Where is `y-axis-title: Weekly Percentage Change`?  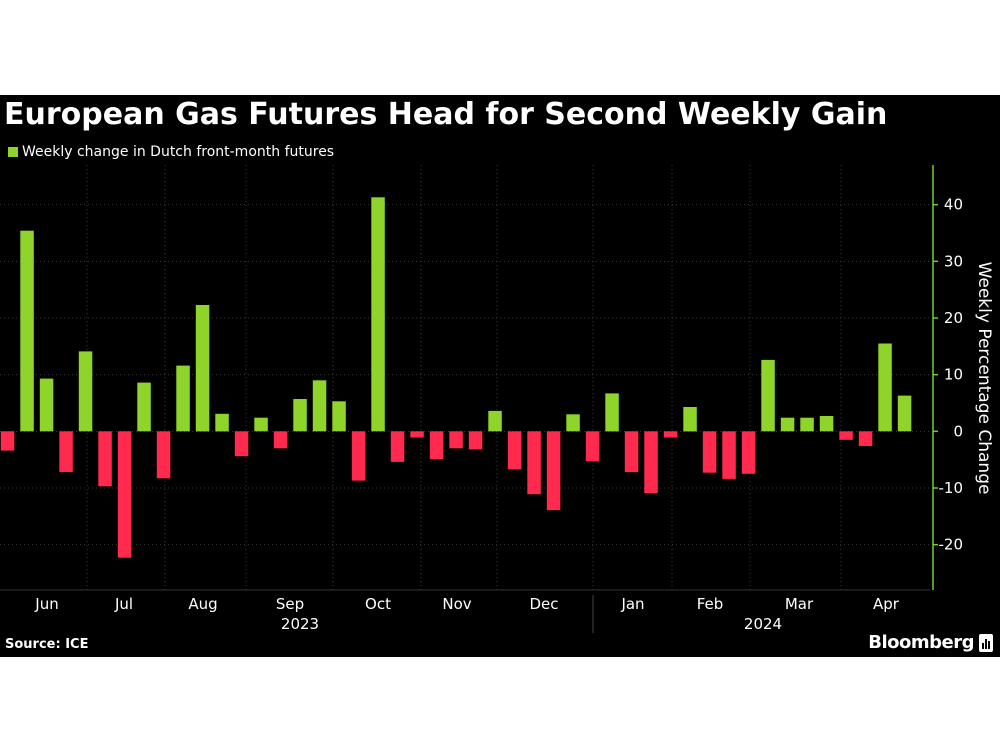
y-axis-title: Weekly Percentage Change is located at coordinates (984, 378).